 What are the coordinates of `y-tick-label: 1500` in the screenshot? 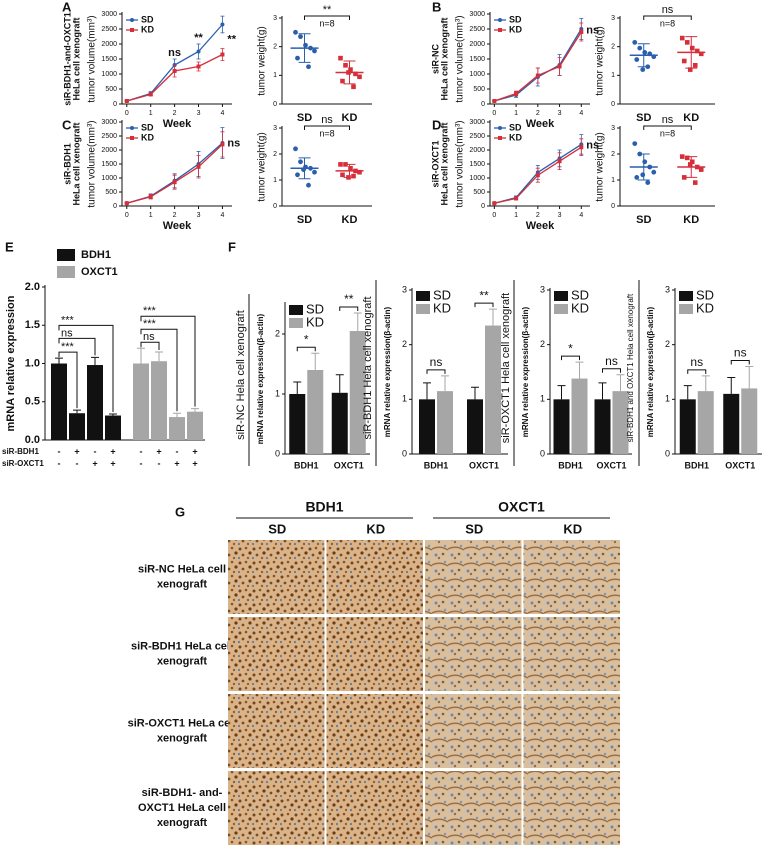 It's located at (109, 164).